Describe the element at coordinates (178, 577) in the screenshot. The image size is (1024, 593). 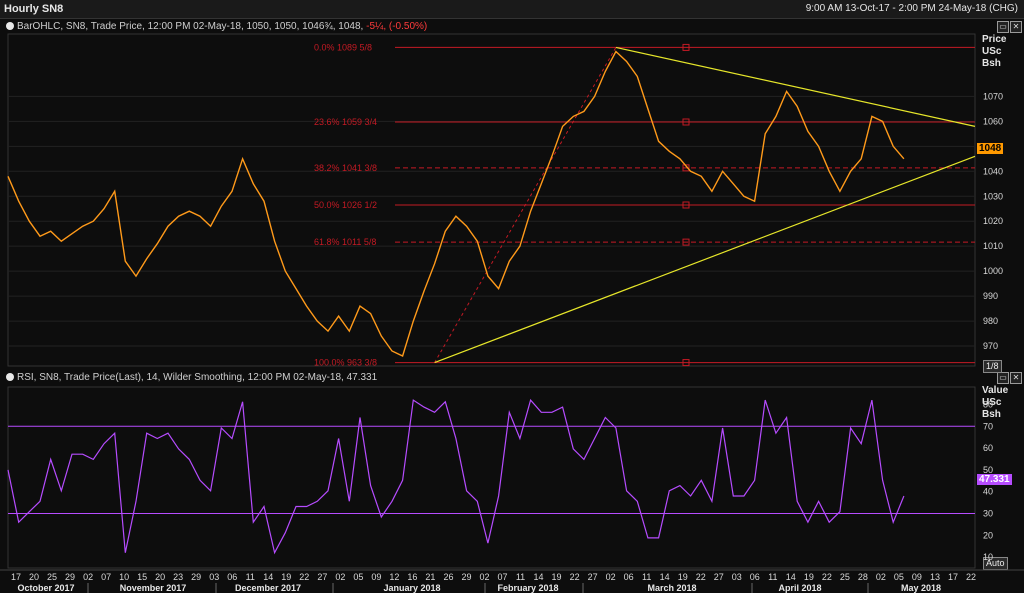
I see `x-tick-label: 23` at that location.